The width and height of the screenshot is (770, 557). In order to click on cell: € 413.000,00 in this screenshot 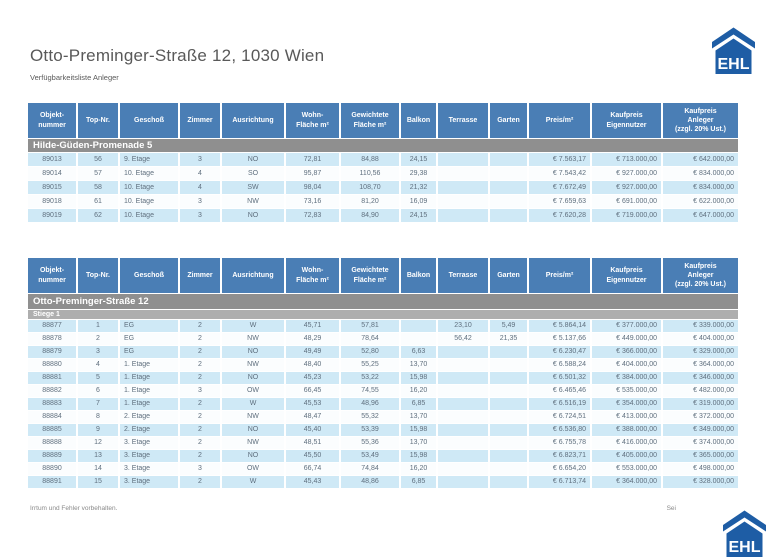, I will do `click(626, 417)`.